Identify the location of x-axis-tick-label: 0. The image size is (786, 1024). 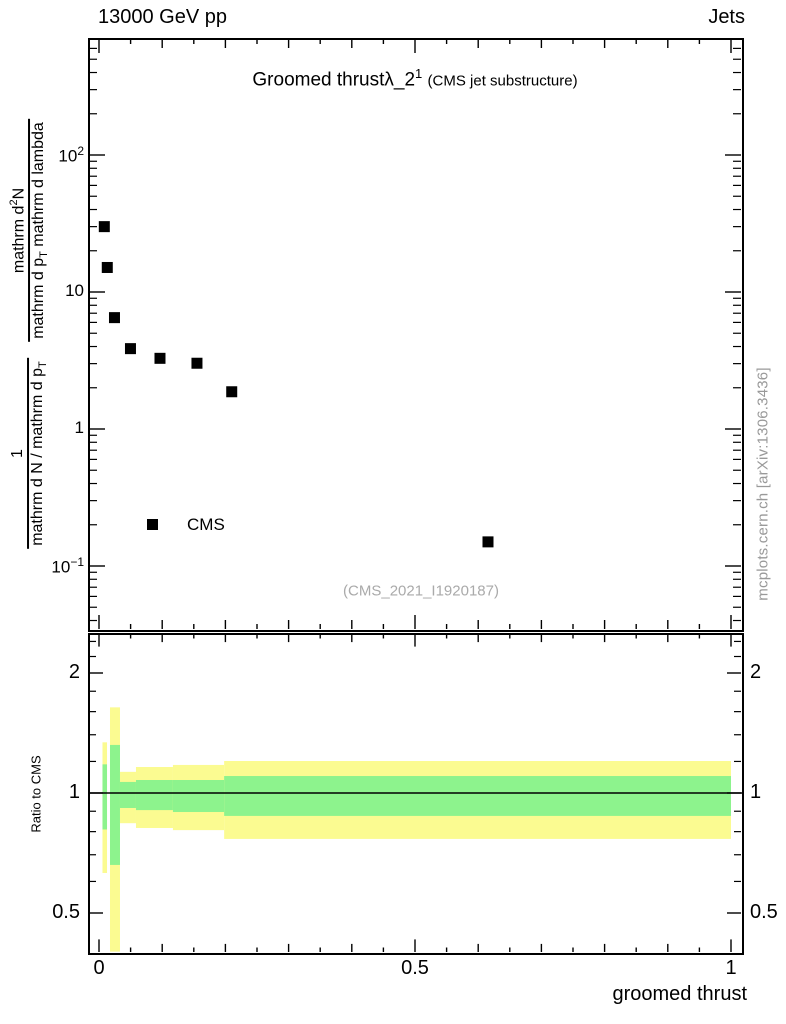
(99, 968).